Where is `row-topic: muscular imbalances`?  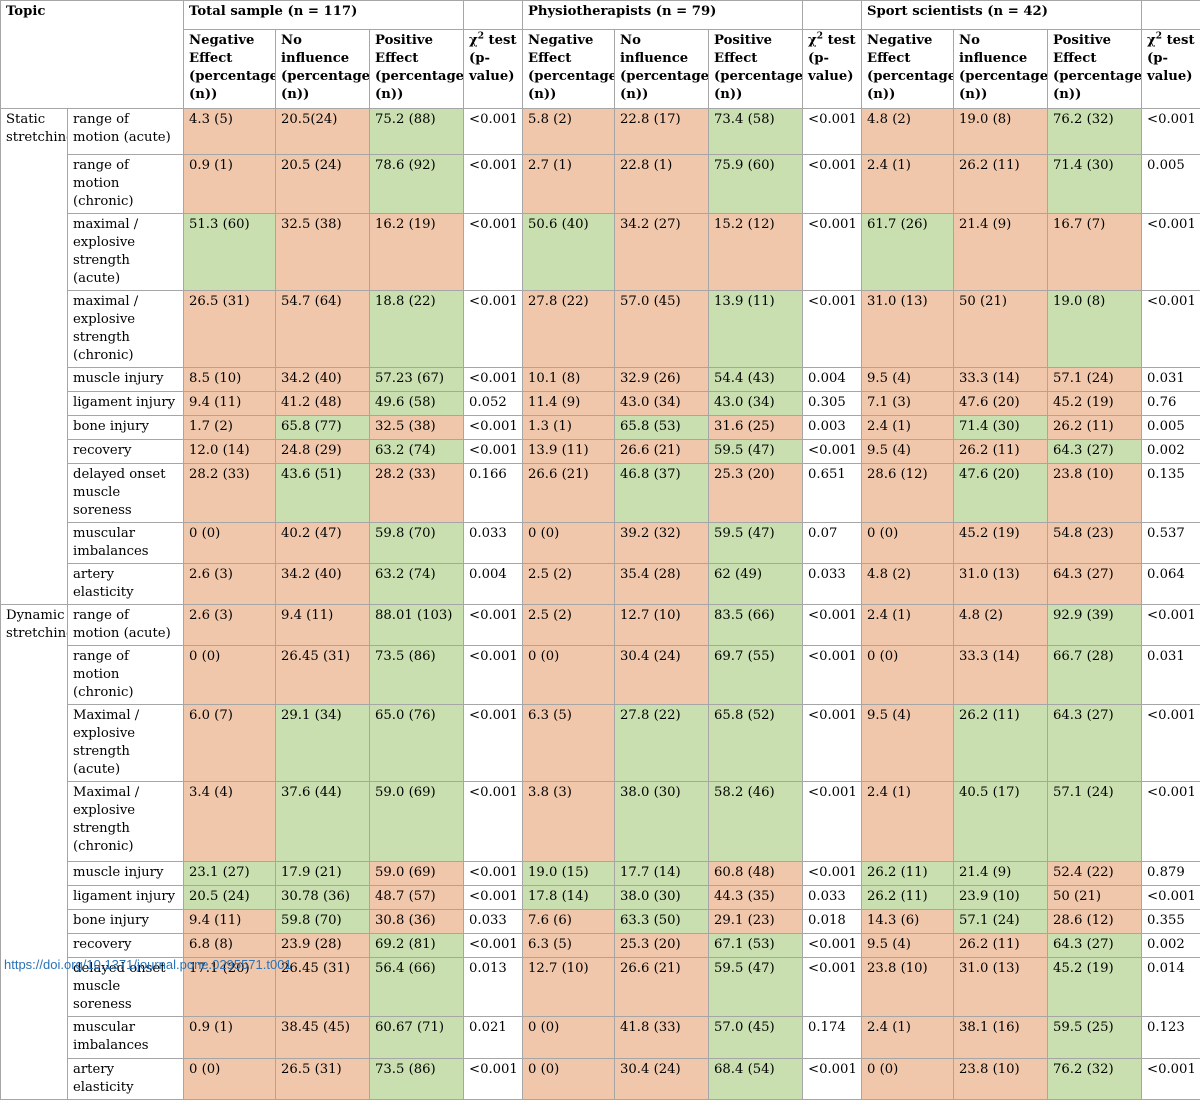
row-topic: muscular imbalances is located at coordinates (126, 543).